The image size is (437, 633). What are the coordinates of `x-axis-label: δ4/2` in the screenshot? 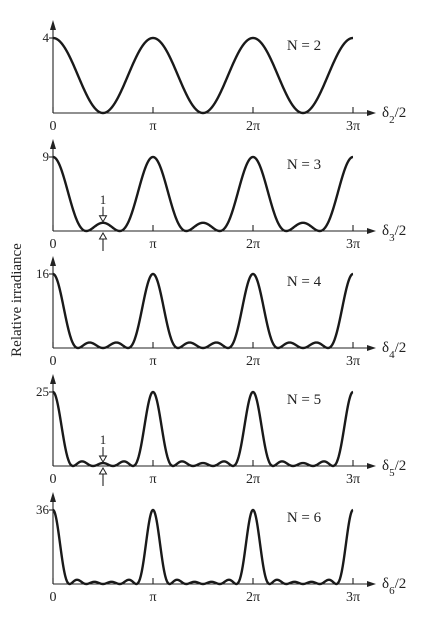 It's located at (394, 350).